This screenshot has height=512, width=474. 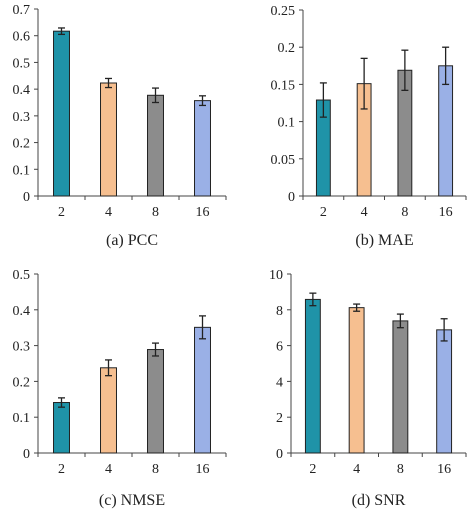 What do you see at coordinates (279, 347) in the screenshot?
I see `y-tick-label: 6` at bounding box center [279, 347].